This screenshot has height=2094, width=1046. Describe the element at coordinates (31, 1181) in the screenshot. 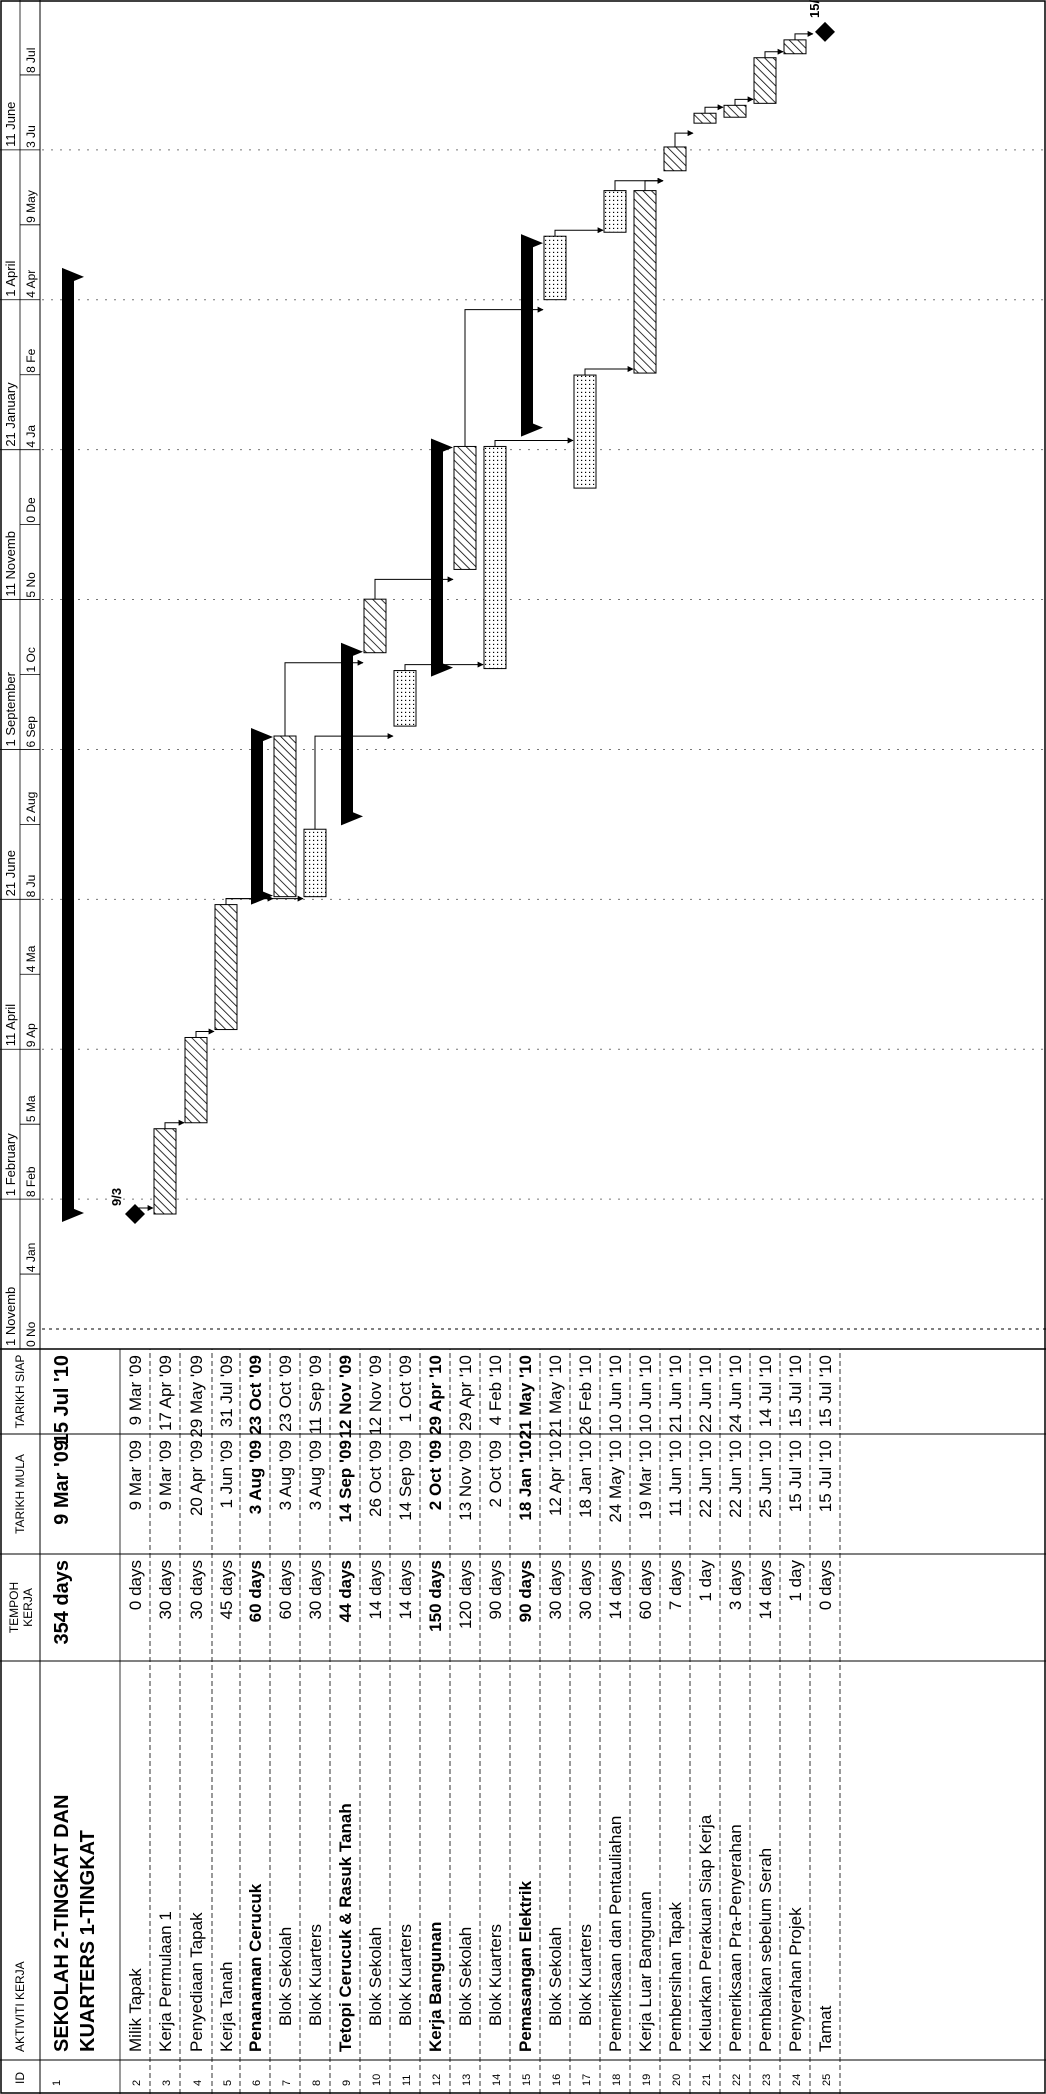

I see `timescale-minor-label: 8 Feb` at that location.